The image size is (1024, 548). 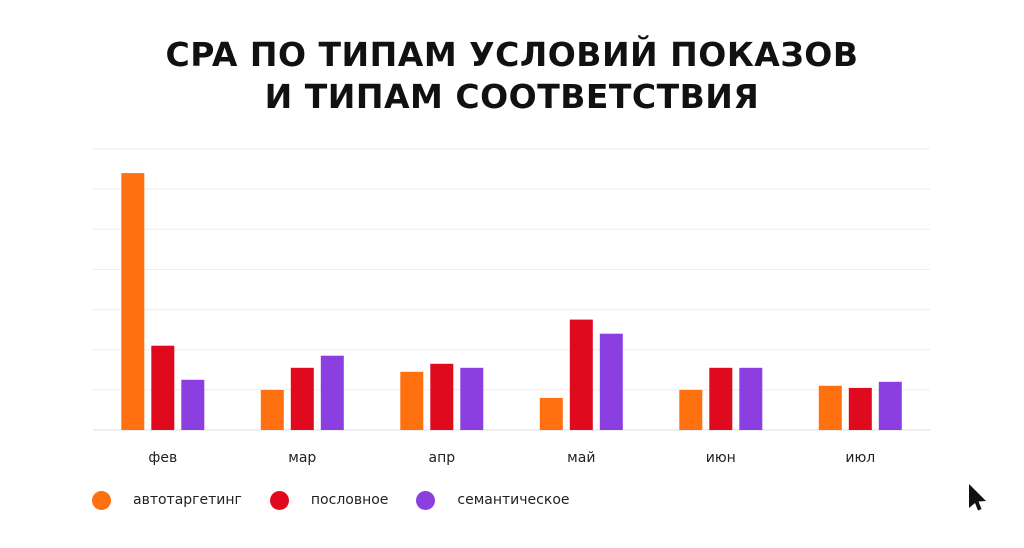 What do you see at coordinates (581, 374) in the screenshot?
I see `bar-май-2` at bounding box center [581, 374].